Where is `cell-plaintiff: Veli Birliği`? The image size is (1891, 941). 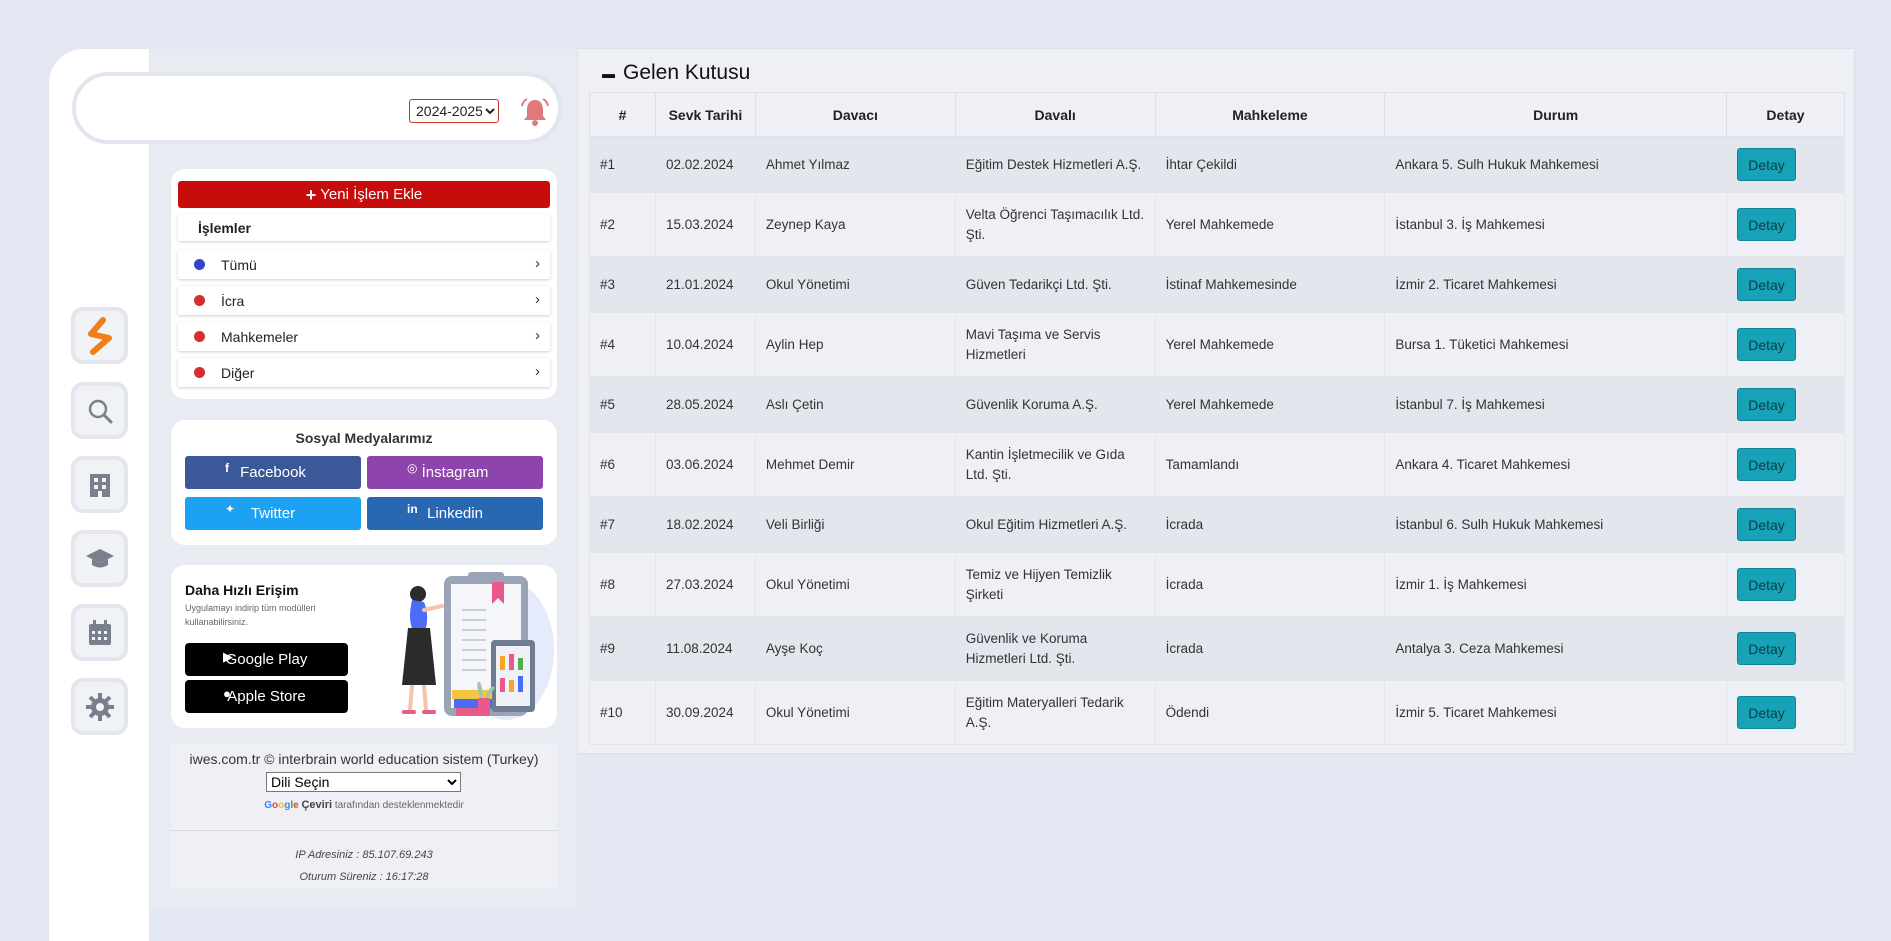
cell-plaintiff: Veli Birliği is located at coordinates (855, 524).